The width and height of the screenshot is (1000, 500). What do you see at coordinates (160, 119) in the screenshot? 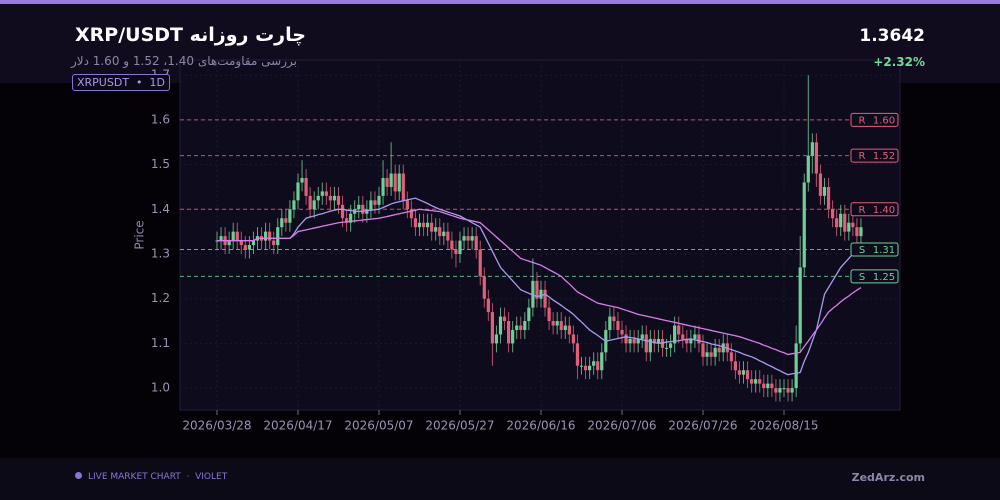
I see `y-tick-label: 1.6` at bounding box center [160, 119].